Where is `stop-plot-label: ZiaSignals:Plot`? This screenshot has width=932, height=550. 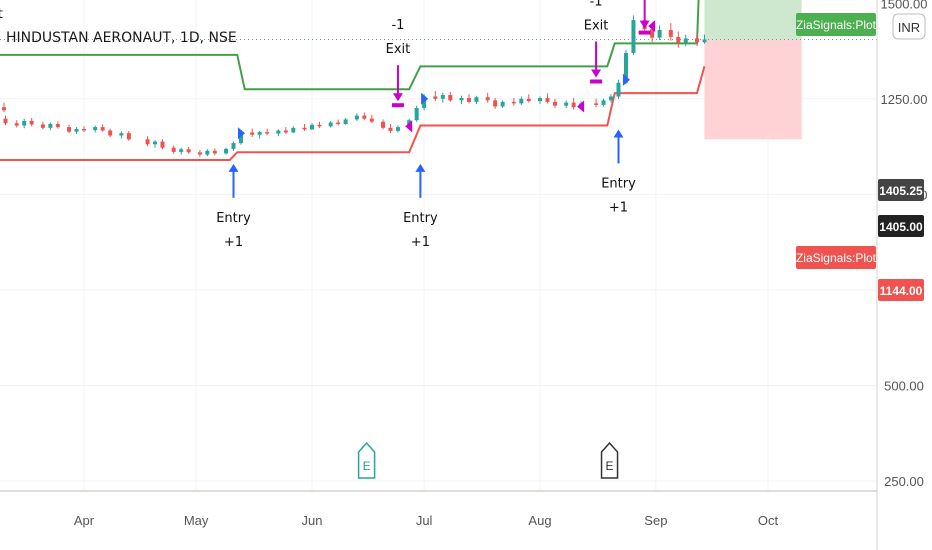
stop-plot-label: ZiaSignals:Plot is located at coordinates (836, 257).